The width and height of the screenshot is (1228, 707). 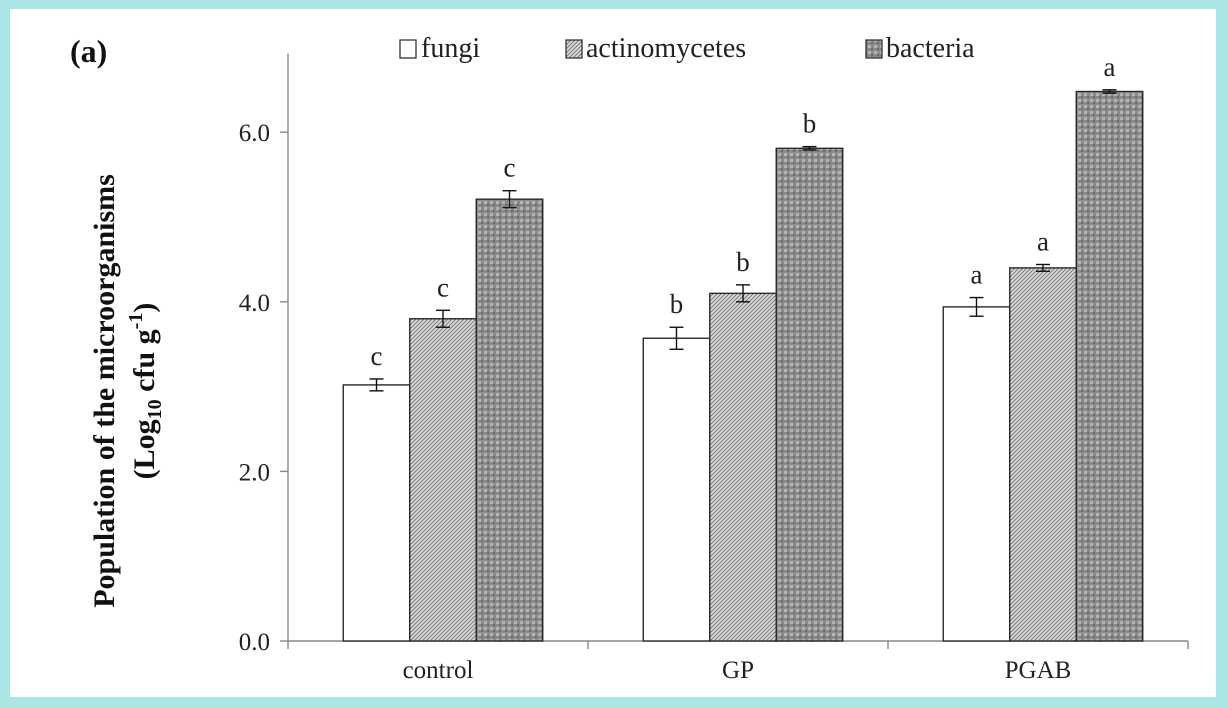 What do you see at coordinates (1043, 454) in the screenshot?
I see `bar-actinomycetes-PGAB` at bounding box center [1043, 454].